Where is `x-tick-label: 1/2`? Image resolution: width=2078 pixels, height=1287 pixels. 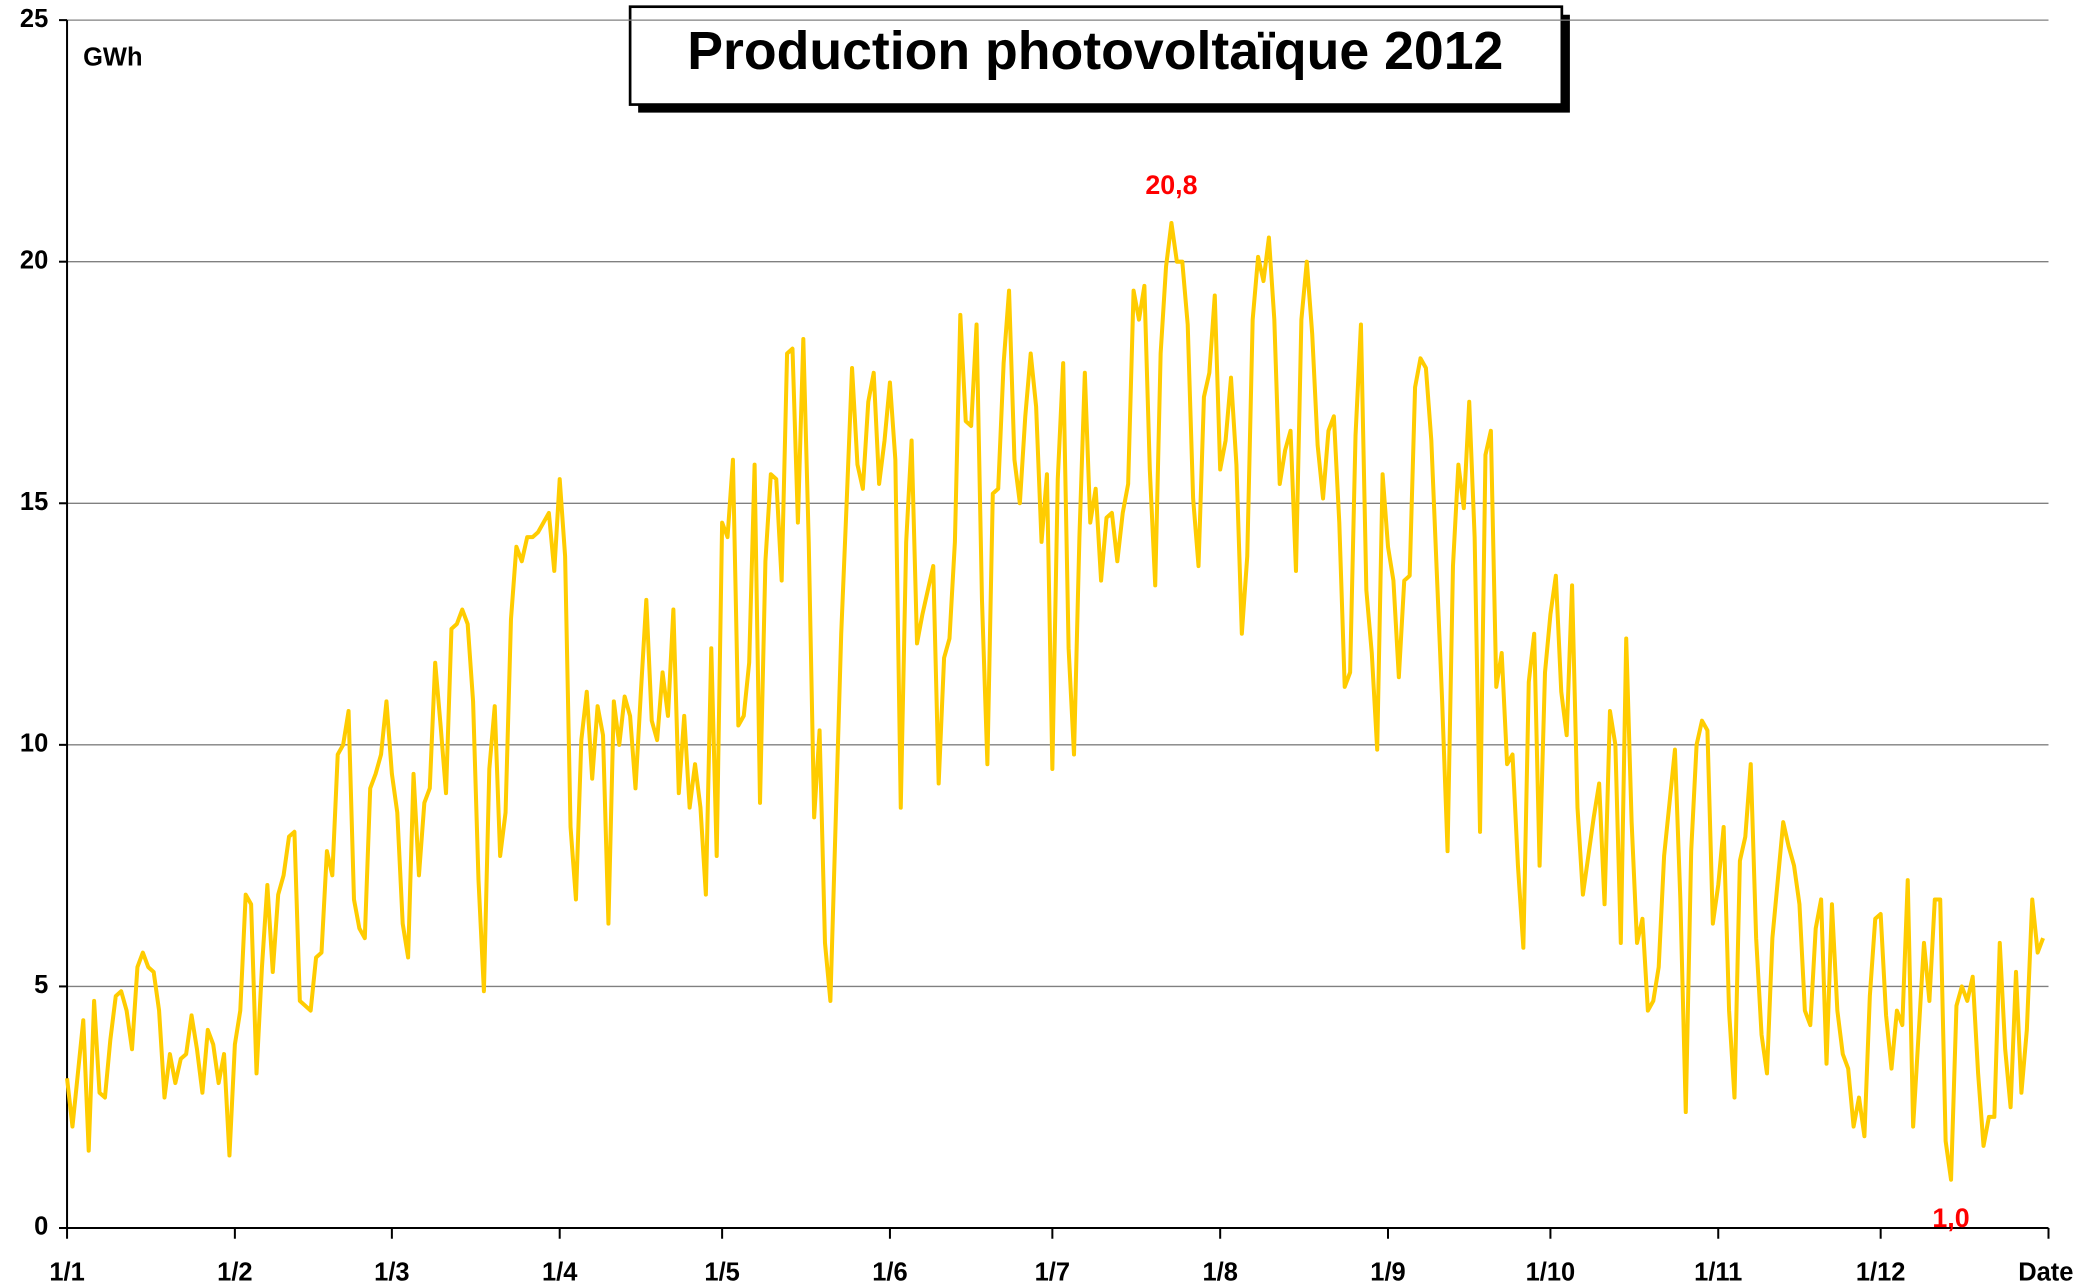
x-tick-label: 1/2 is located at coordinates (234, 1272).